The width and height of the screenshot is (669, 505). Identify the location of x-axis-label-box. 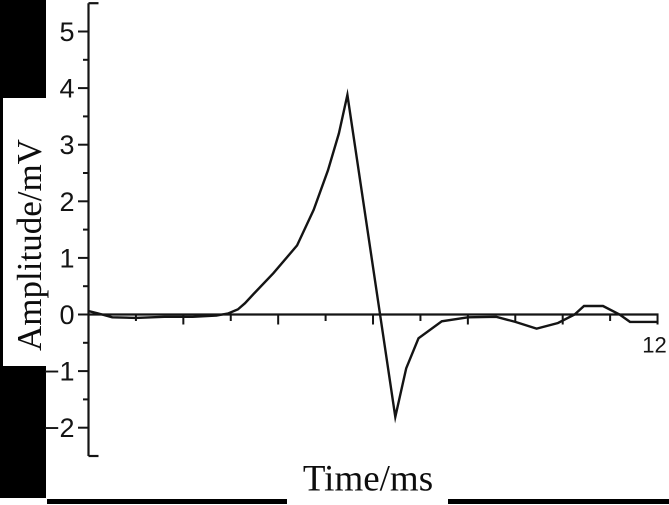
(367, 479).